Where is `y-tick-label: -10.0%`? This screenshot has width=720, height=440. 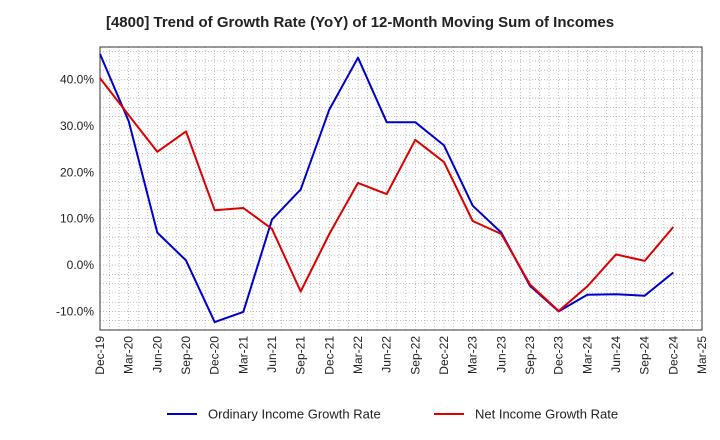 y-tick-label: -10.0% is located at coordinates (75, 311).